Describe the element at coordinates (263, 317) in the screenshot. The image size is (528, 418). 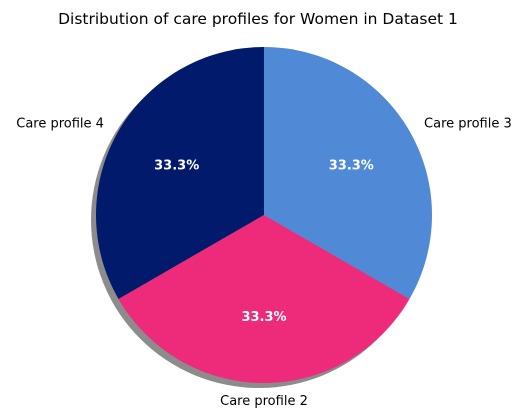
I see `slice-percent-2: 33.3%` at that location.